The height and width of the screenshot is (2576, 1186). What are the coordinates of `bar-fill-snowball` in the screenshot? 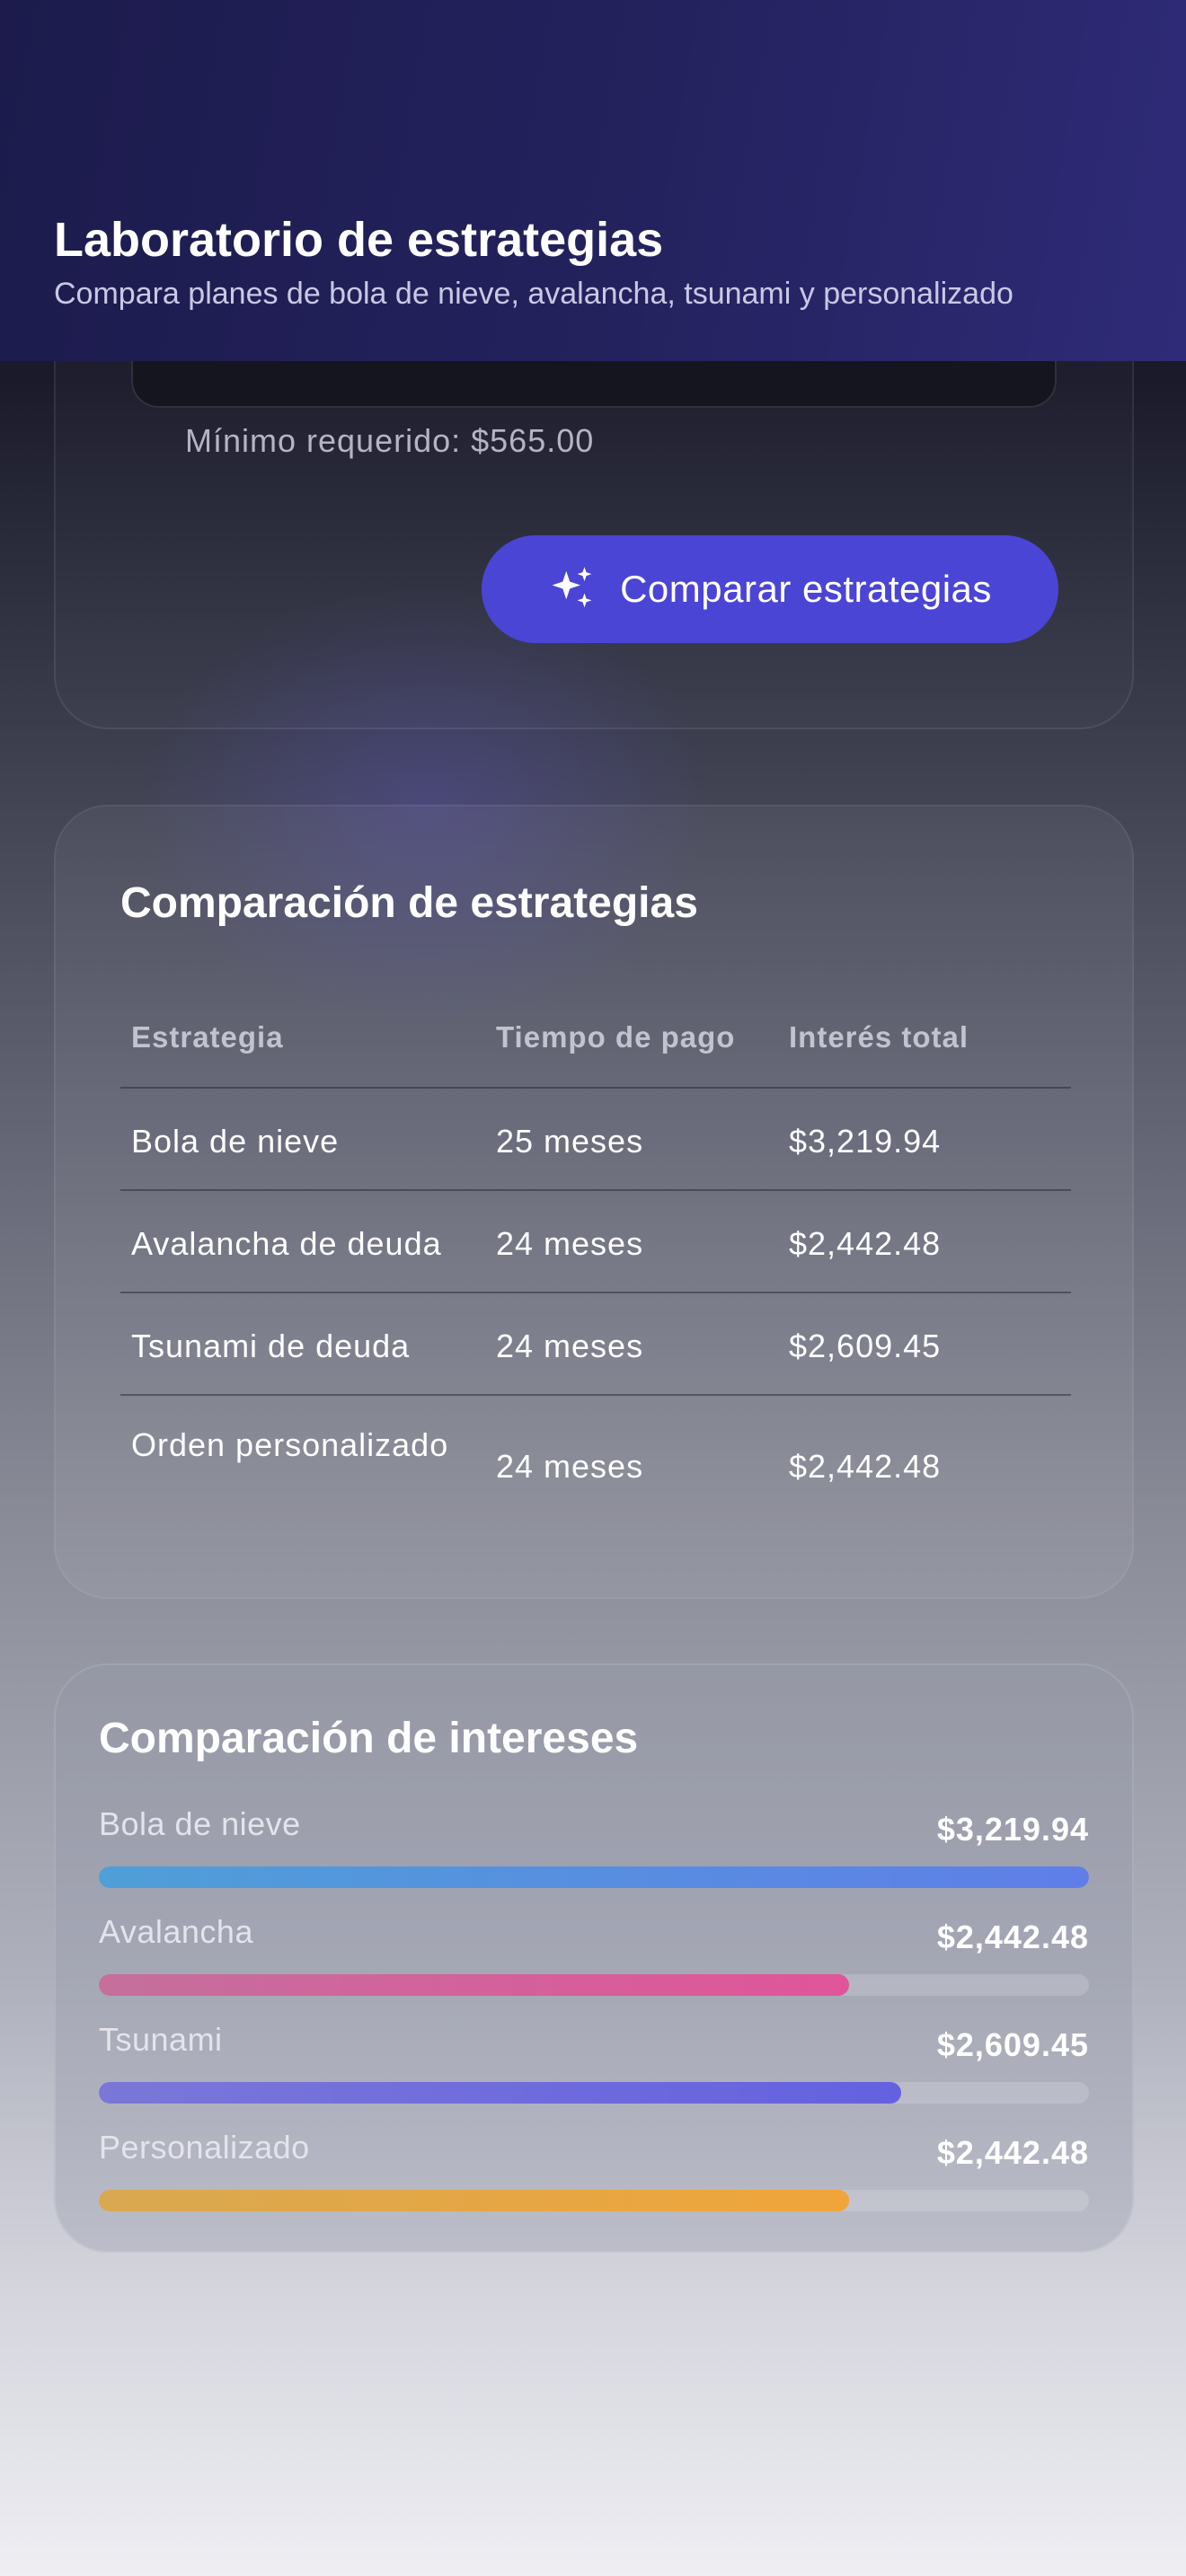 It's located at (594, 1877).